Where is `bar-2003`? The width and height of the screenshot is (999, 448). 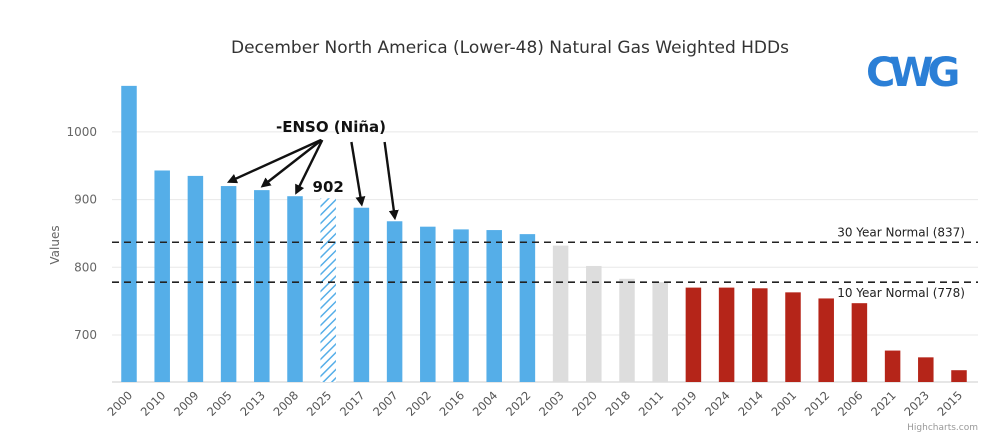
bar-2003 is located at coordinates (560, 313).